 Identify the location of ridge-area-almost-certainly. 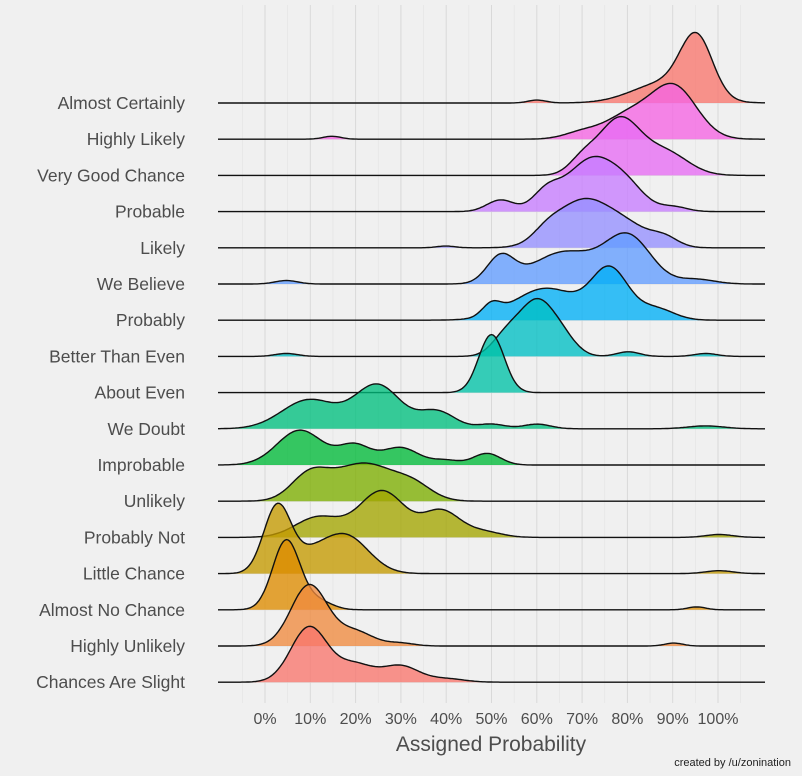
(491, 67).